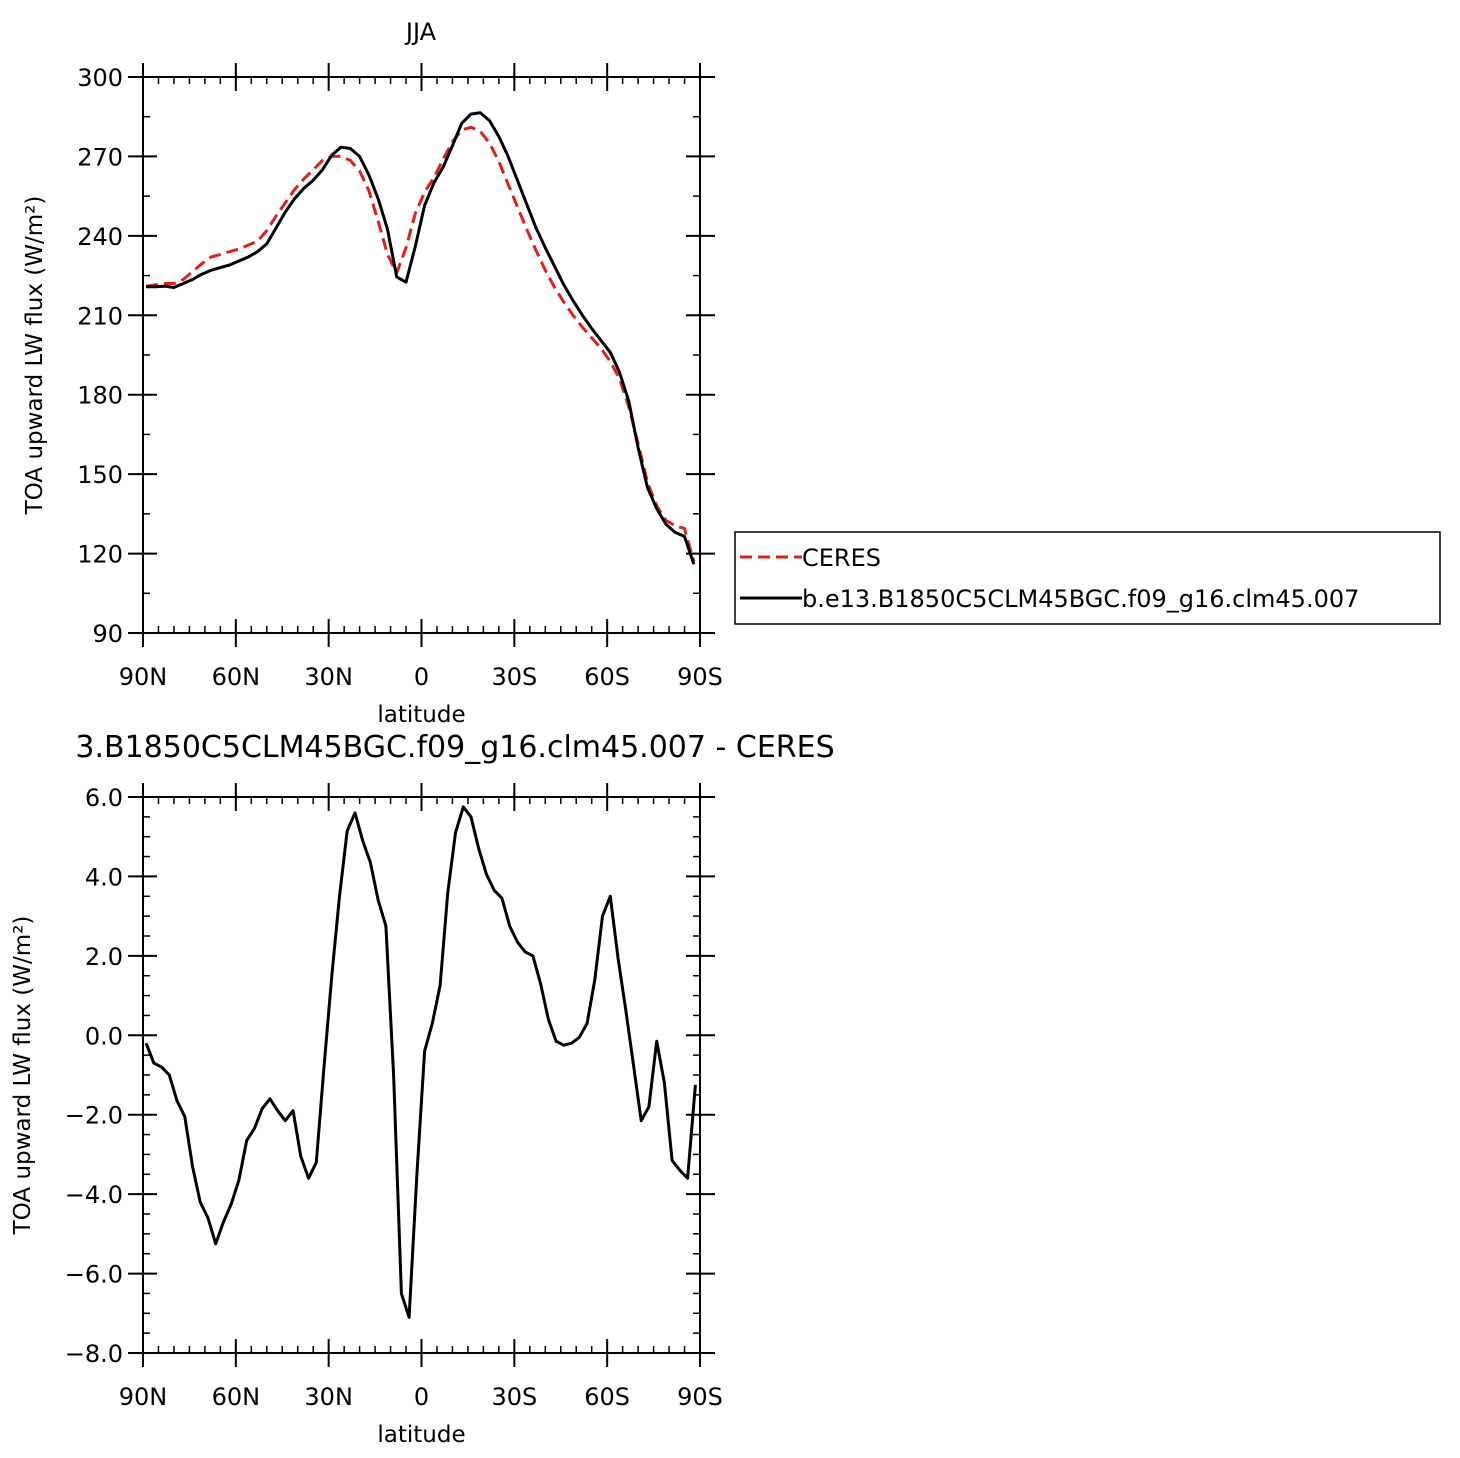 The width and height of the screenshot is (1460, 1458). Describe the element at coordinates (421, 1435) in the screenshot. I see `bottom-x-axis-label: latitude` at that location.